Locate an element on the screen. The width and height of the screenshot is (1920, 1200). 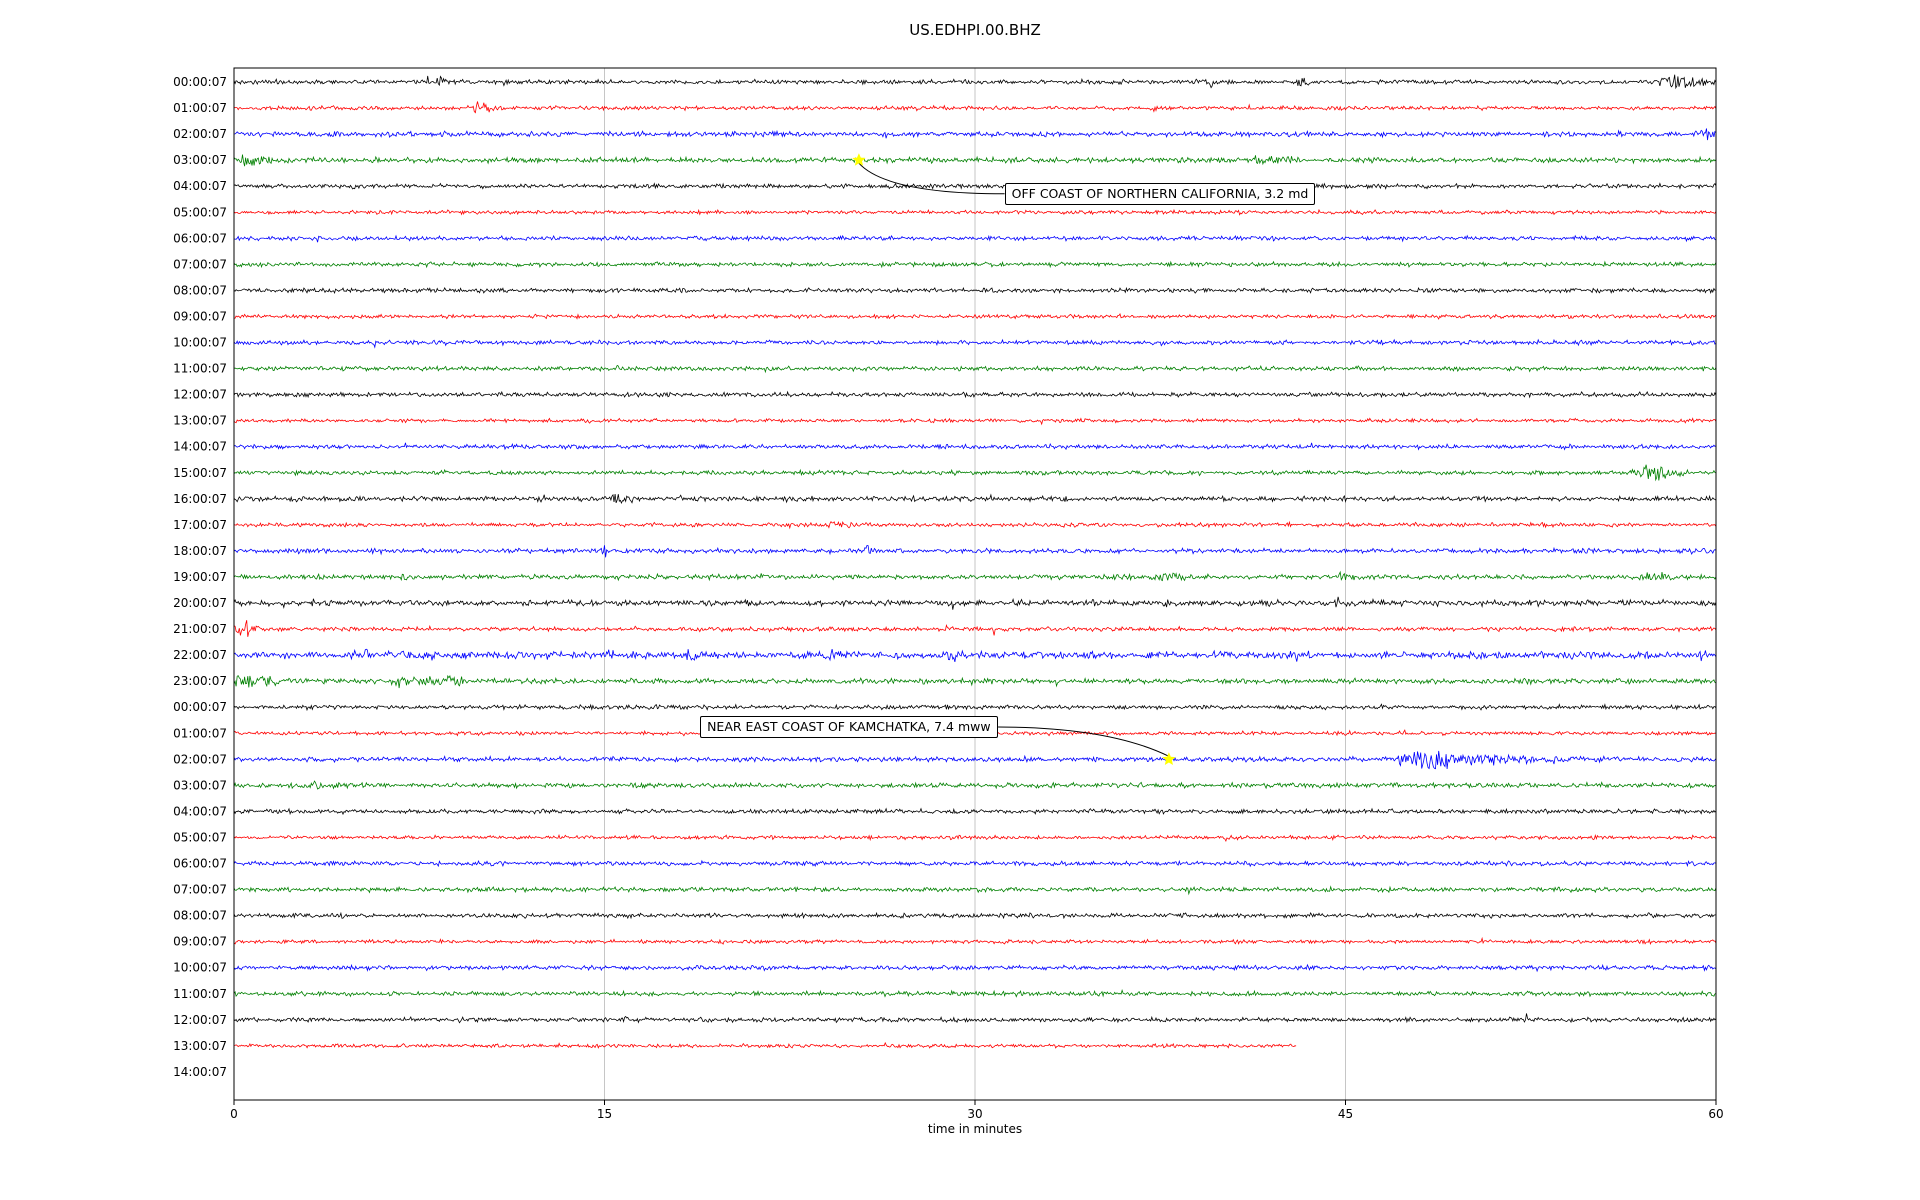
trace-time-label: 22:00:07 is located at coordinates (200, 655).